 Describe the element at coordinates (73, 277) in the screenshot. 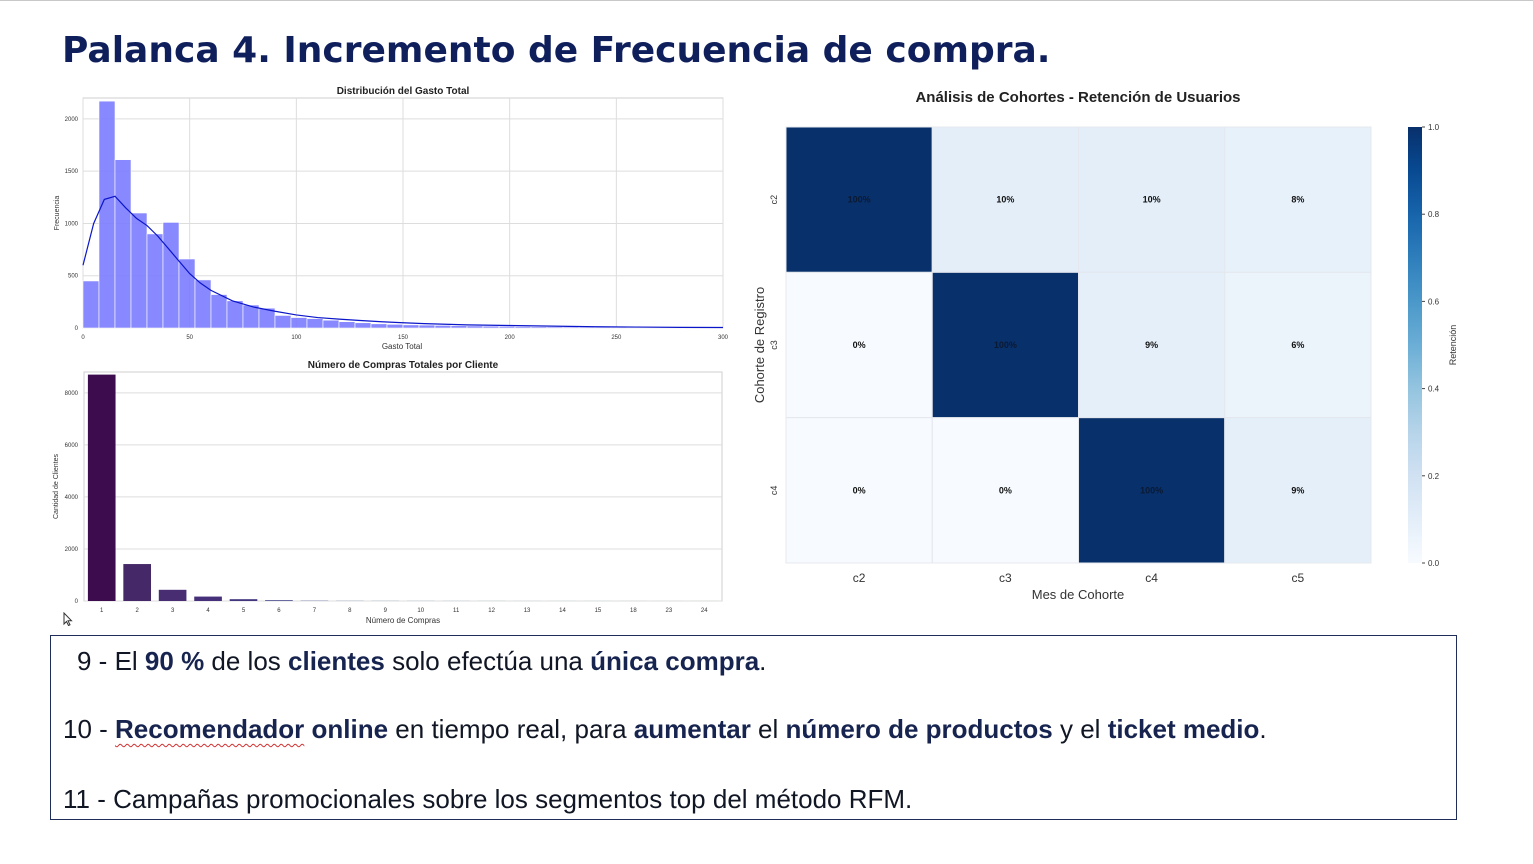

I see `y-tick-label: 500` at that location.